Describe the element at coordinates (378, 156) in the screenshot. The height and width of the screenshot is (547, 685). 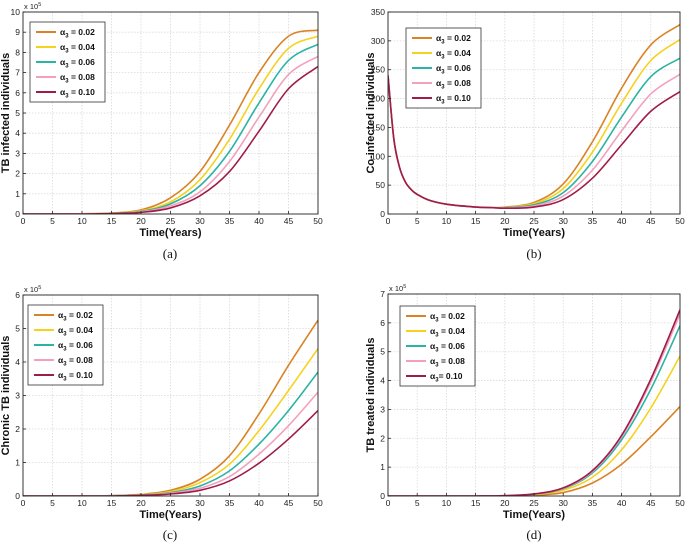
I see `y-tick-label: 100` at that location.